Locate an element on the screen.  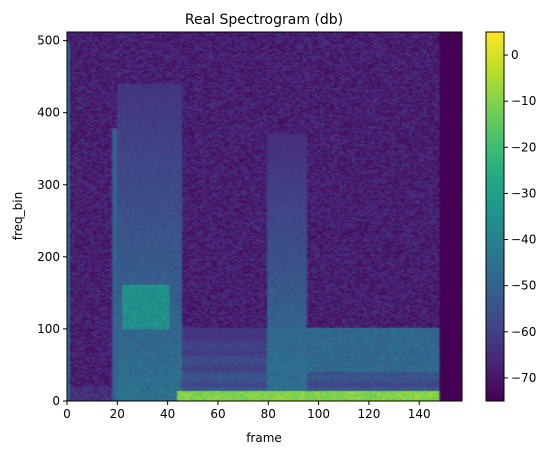
y-axis-label: freq_bin is located at coordinates (18, 216).